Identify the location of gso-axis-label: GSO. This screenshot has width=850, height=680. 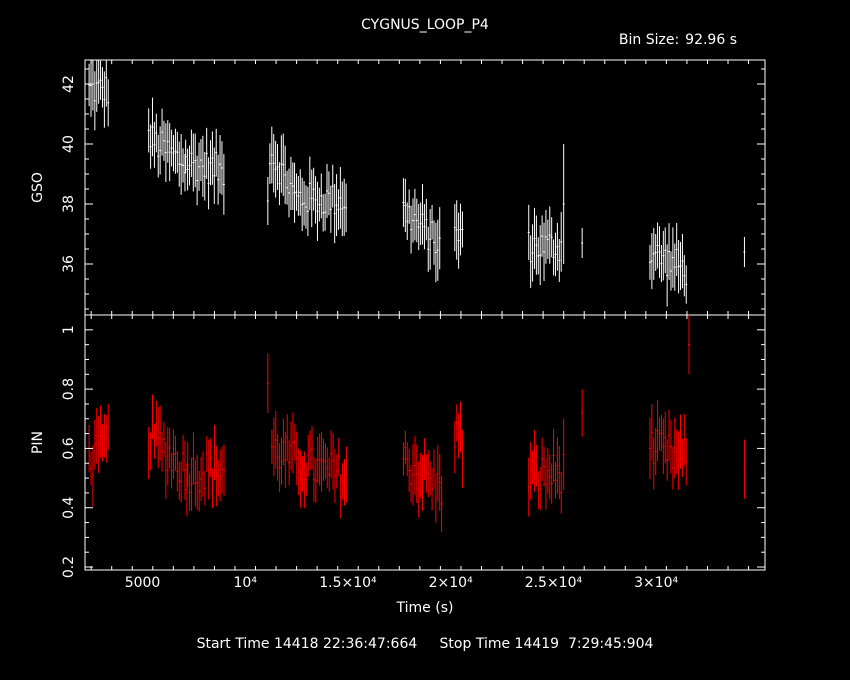
(38, 187).